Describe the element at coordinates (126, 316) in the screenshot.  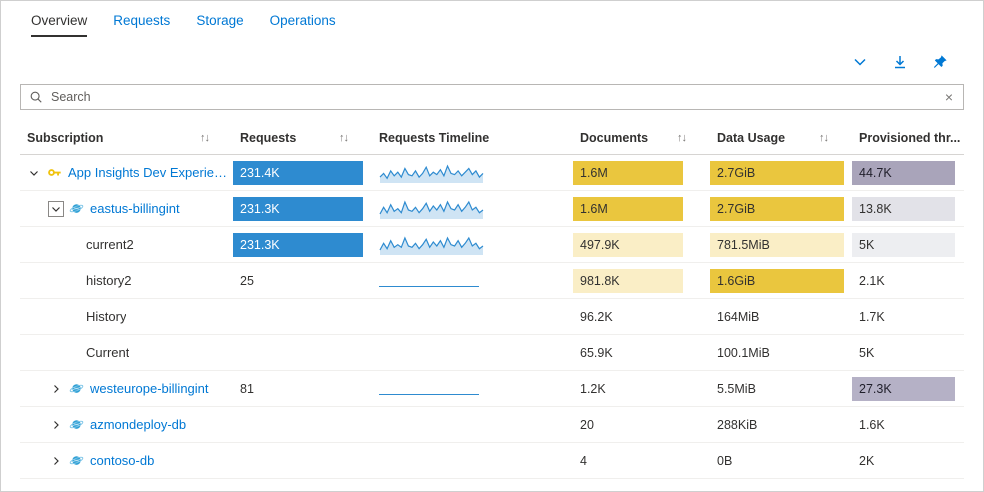
I see `subscription-cell: History` at that location.